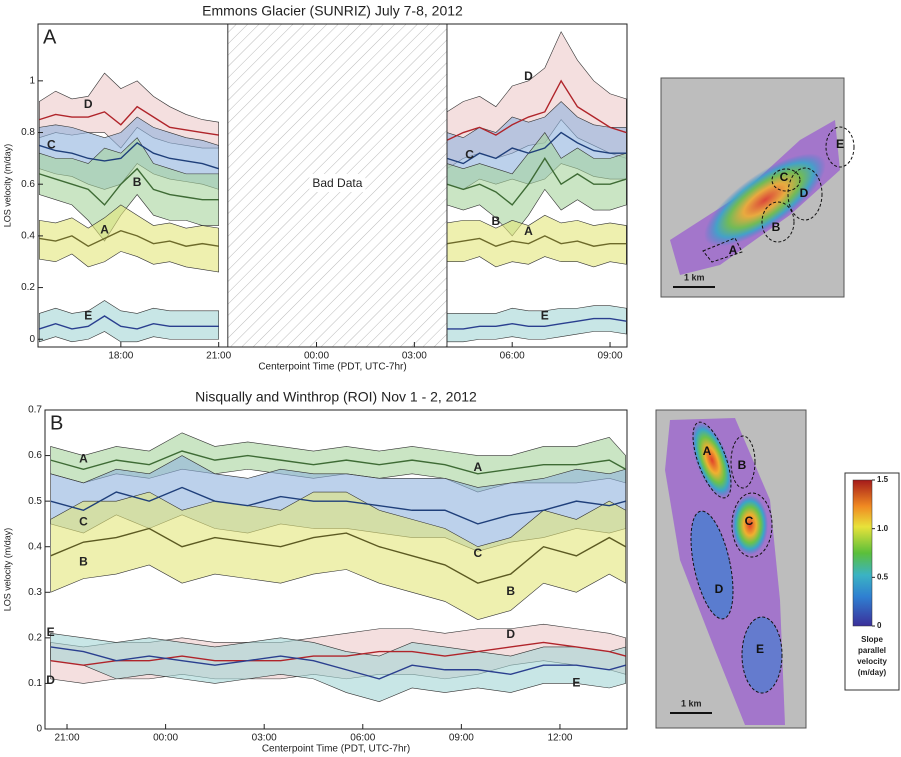 This screenshot has width=901, height=757. I want to click on x-tick-label: 18:00, so click(120, 356).